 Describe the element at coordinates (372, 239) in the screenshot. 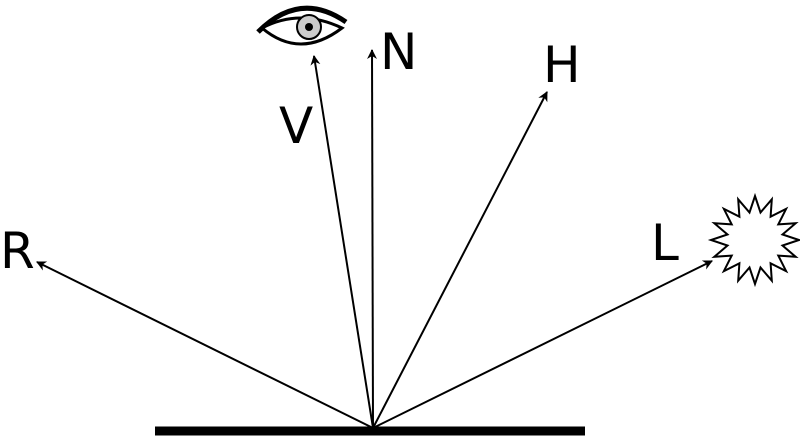

I see `normal-vector-arrow` at that location.